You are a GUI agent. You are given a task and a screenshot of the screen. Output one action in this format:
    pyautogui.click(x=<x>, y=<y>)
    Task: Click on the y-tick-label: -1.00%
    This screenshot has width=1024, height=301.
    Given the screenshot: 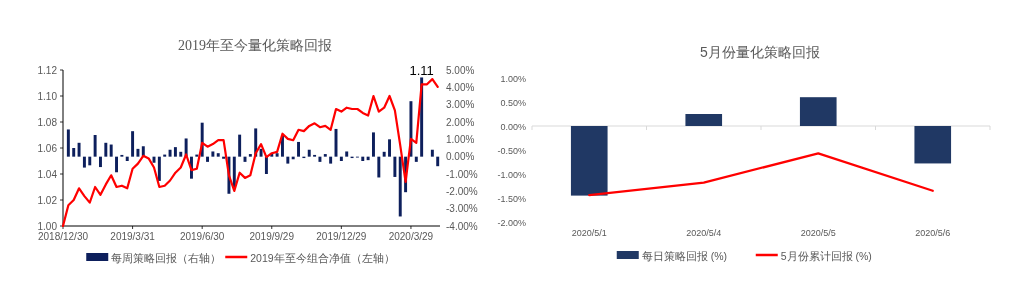 What is the action you would take?
    pyautogui.click(x=511, y=174)
    